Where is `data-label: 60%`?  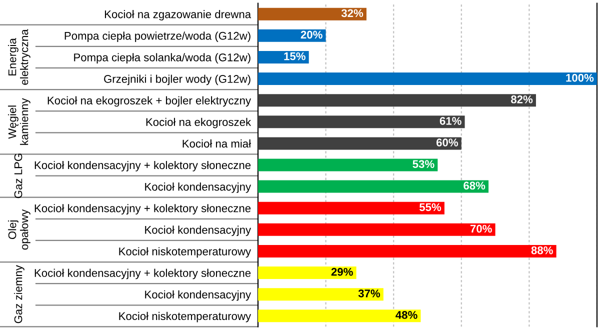 data-label: 60% is located at coordinates (447, 142).